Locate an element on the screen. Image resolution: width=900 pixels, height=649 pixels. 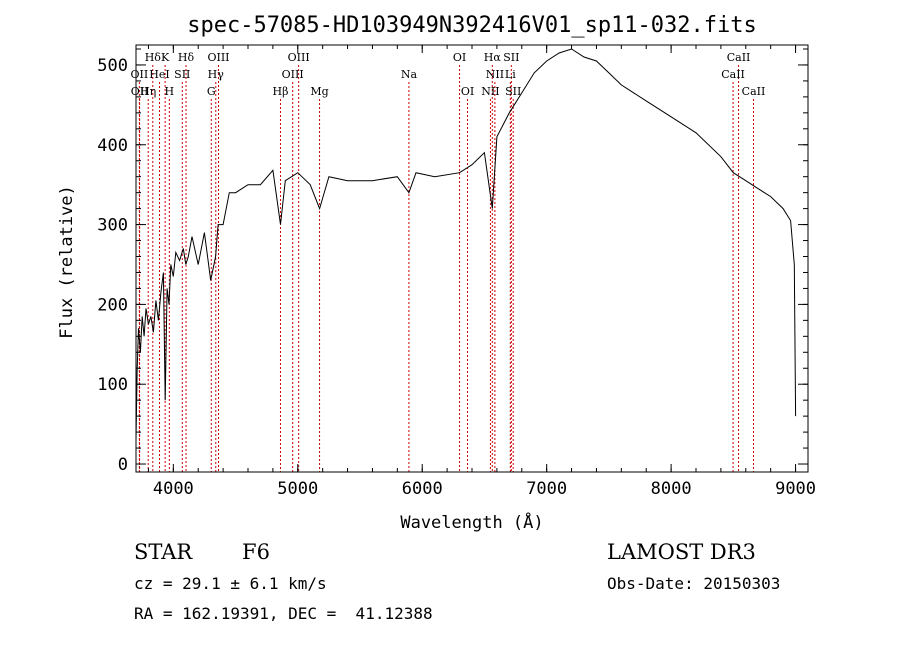
x-tick-label: 9000 is located at coordinates (795, 489).